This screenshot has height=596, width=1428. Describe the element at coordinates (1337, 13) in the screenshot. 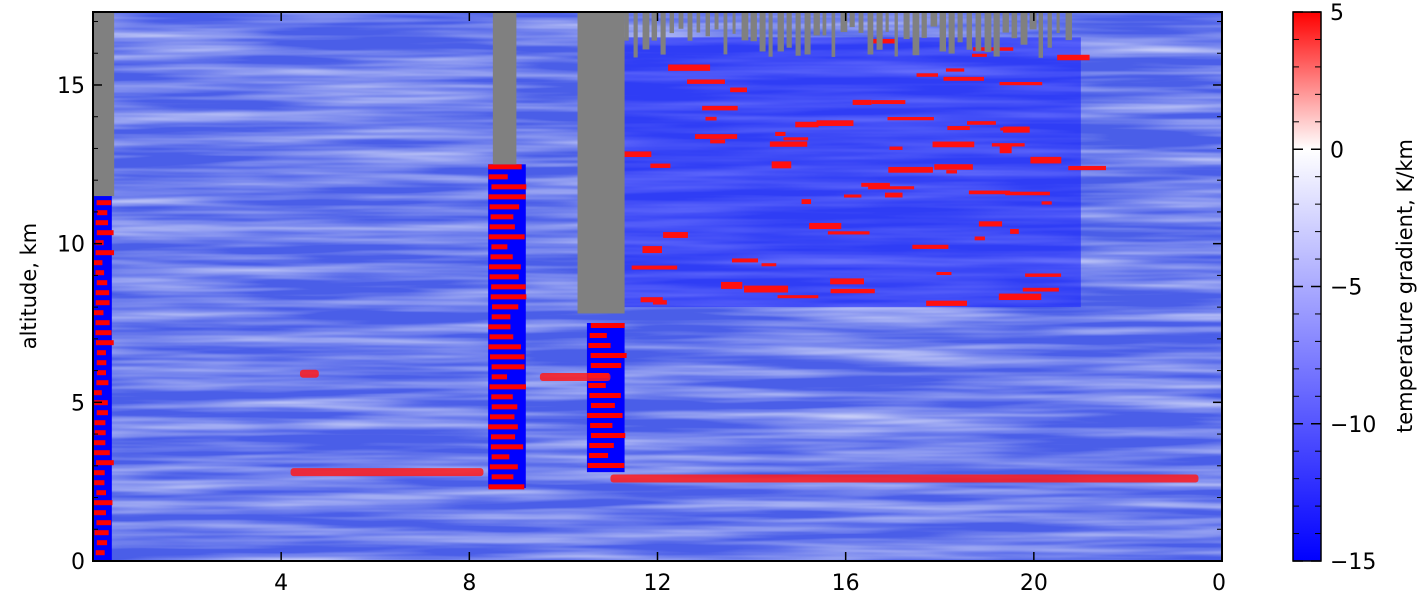

I see `colorbar-tick-label: 5` at that location.